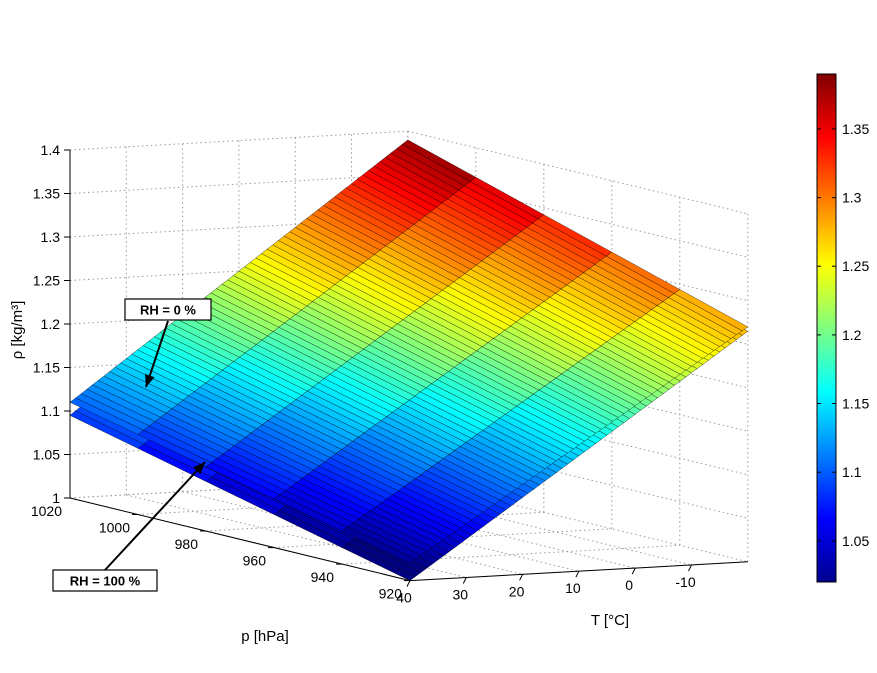  I want to click on colorbar-tick-label: 1.35, so click(855, 129).